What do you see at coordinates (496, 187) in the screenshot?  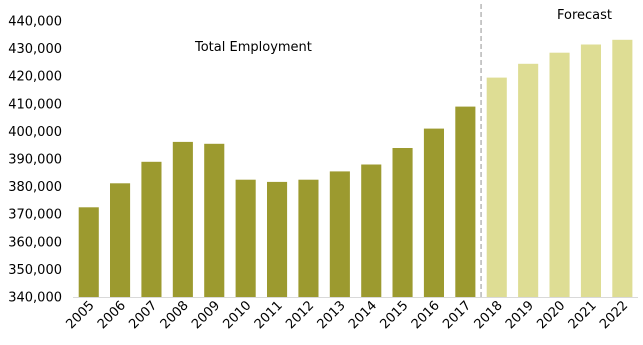 I see `forecast-bar-2018` at bounding box center [496, 187].